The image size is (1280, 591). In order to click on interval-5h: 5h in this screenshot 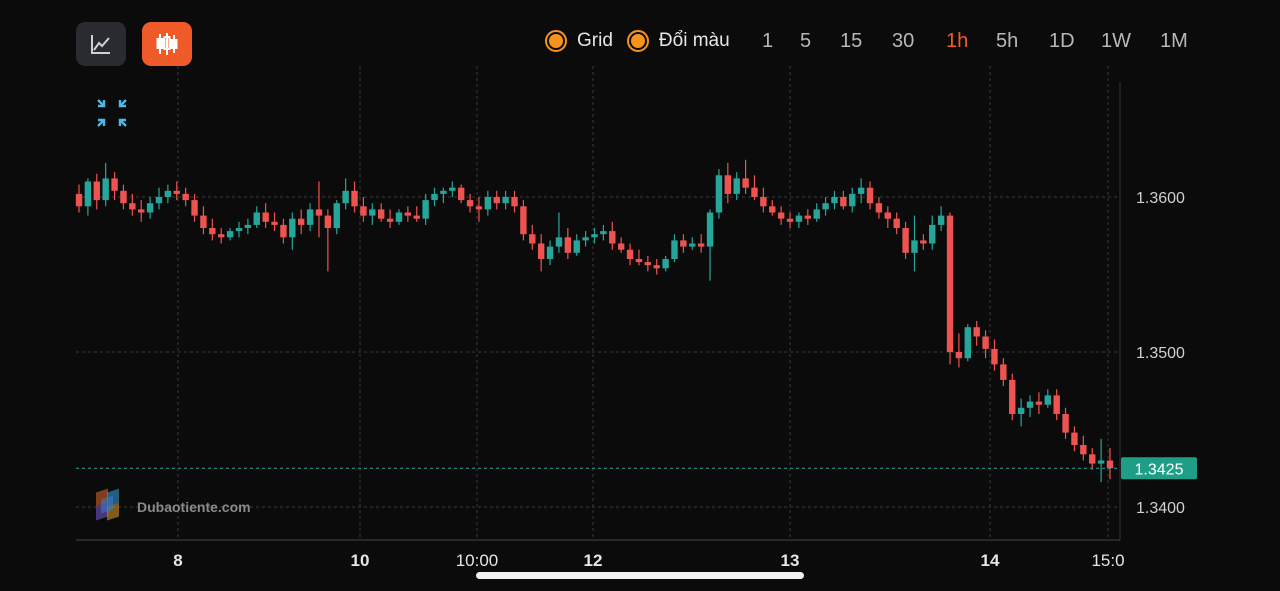, I will do `click(1007, 41)`.